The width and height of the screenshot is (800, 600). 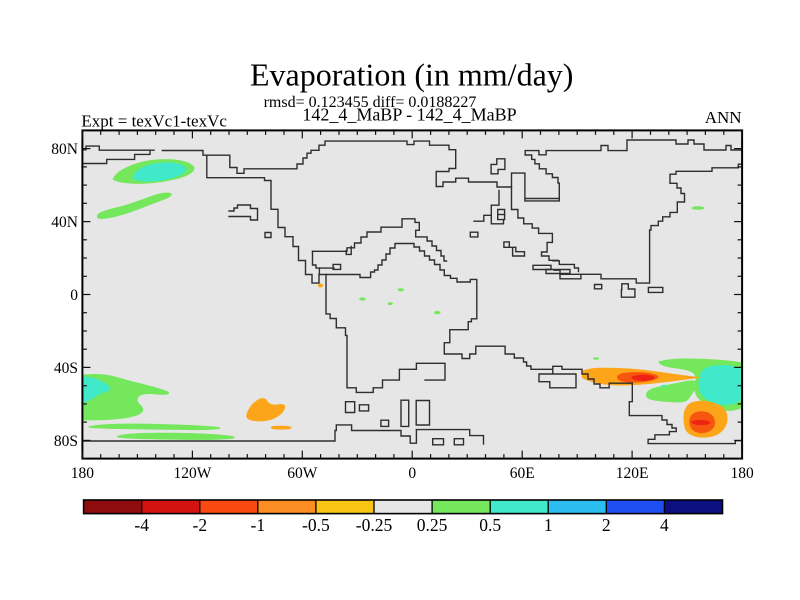 What do you see at coordinates (522, 473) in the screenshot?
I see `svg-text: 60E` at bounding box center [522, 473].